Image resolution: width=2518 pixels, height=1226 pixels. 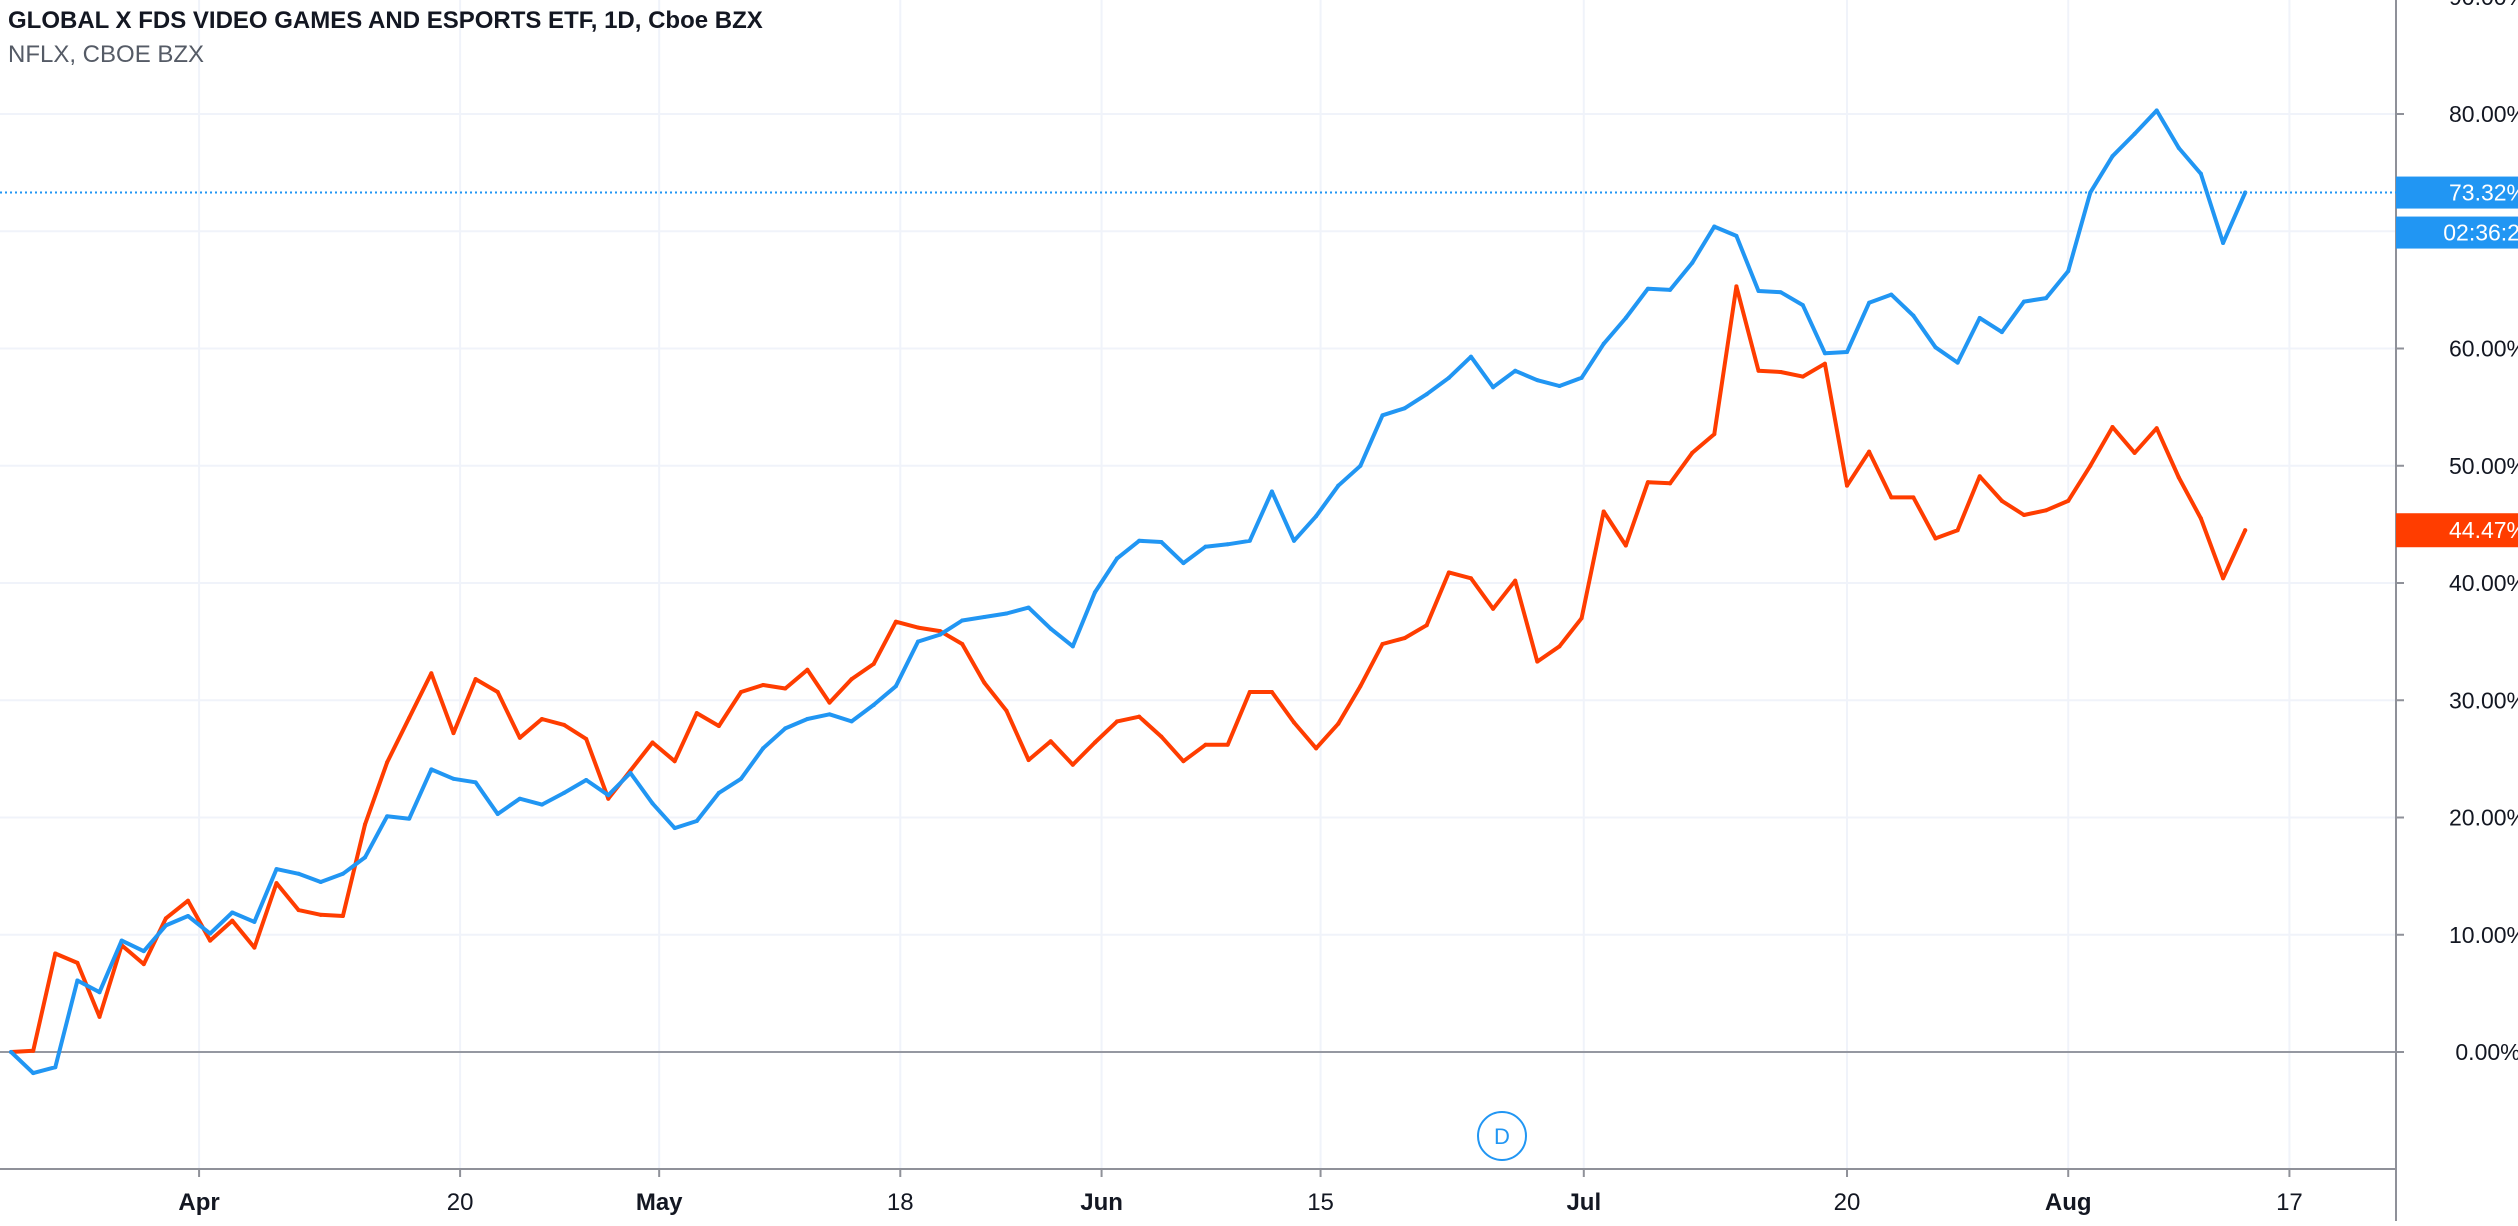 I want to click on interval-marker-icon, so click(x=1502, y=1136).